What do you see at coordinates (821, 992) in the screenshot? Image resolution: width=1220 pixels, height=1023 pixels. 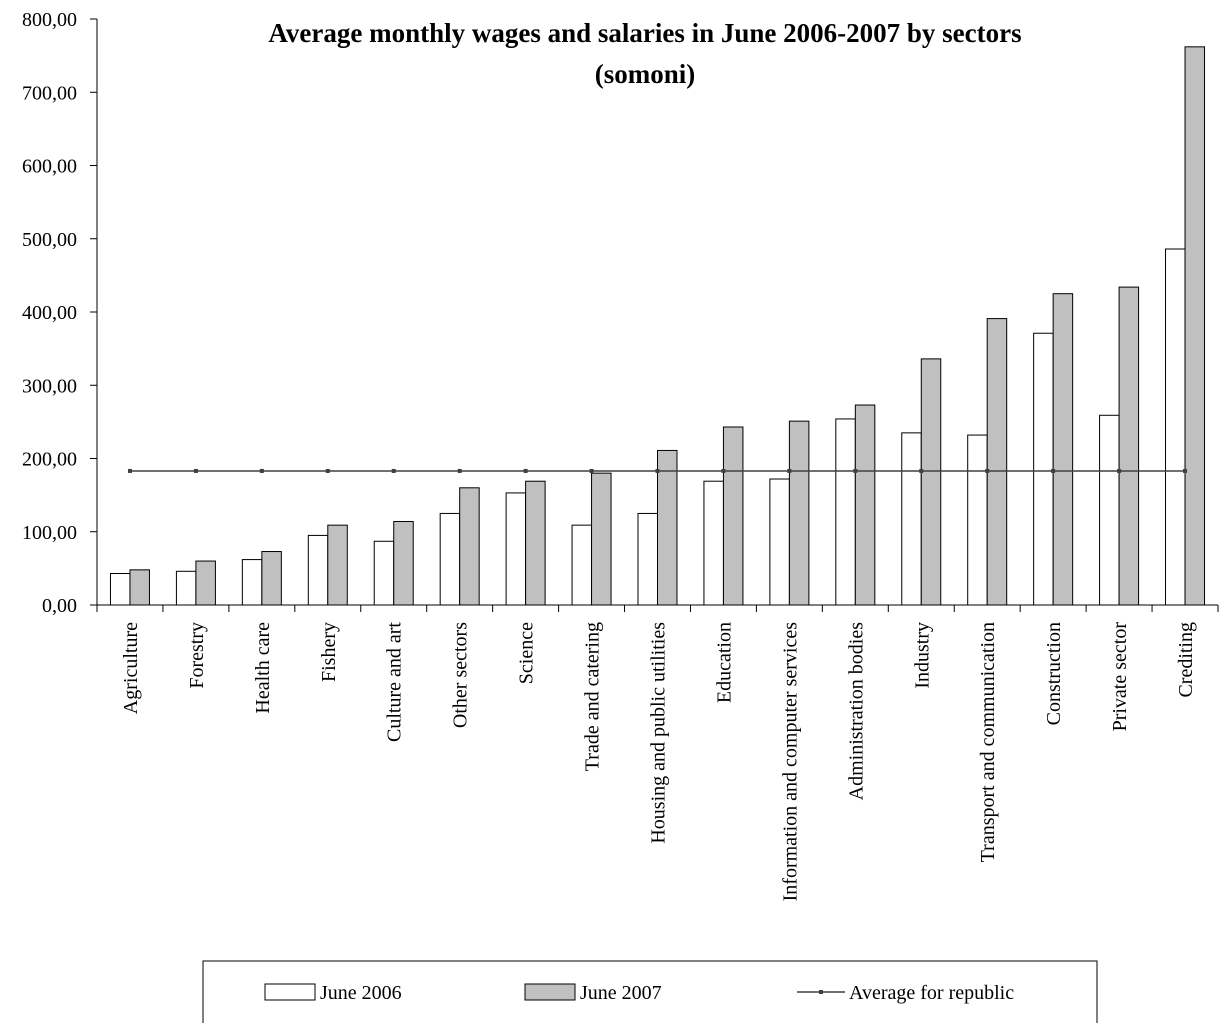 I see `legend-marker-average` at bounding box center [821, 992].